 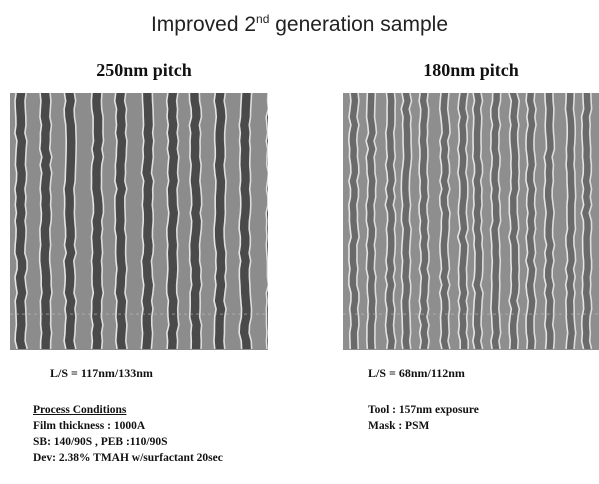 I want to click on line-space: L/S = 117nm/133nm, so click(x=101, y=373).